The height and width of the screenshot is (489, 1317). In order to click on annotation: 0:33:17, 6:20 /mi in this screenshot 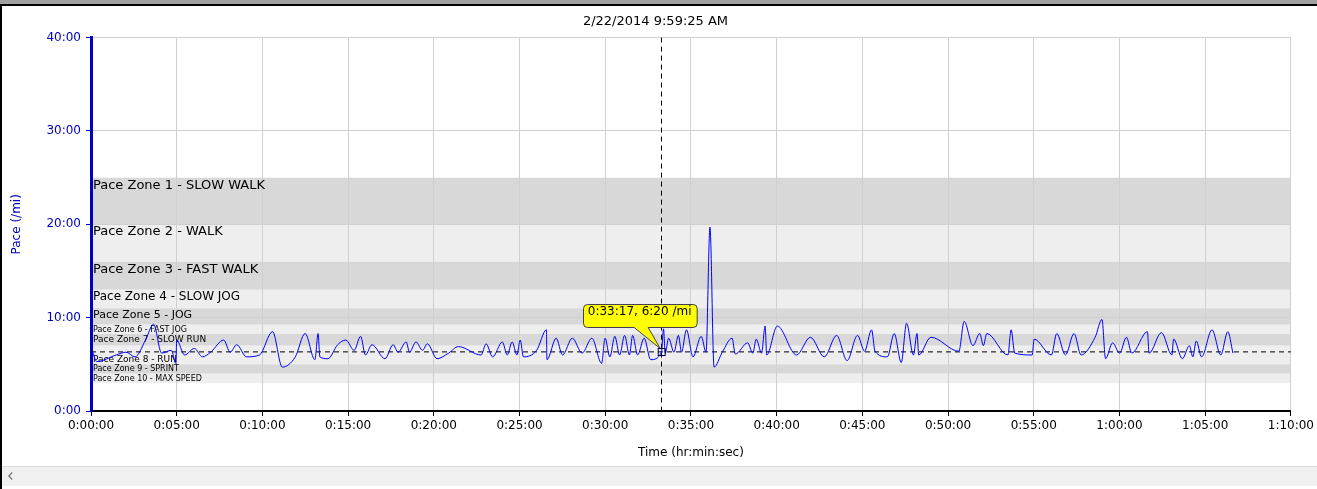, I will do `click(639, 311)`.